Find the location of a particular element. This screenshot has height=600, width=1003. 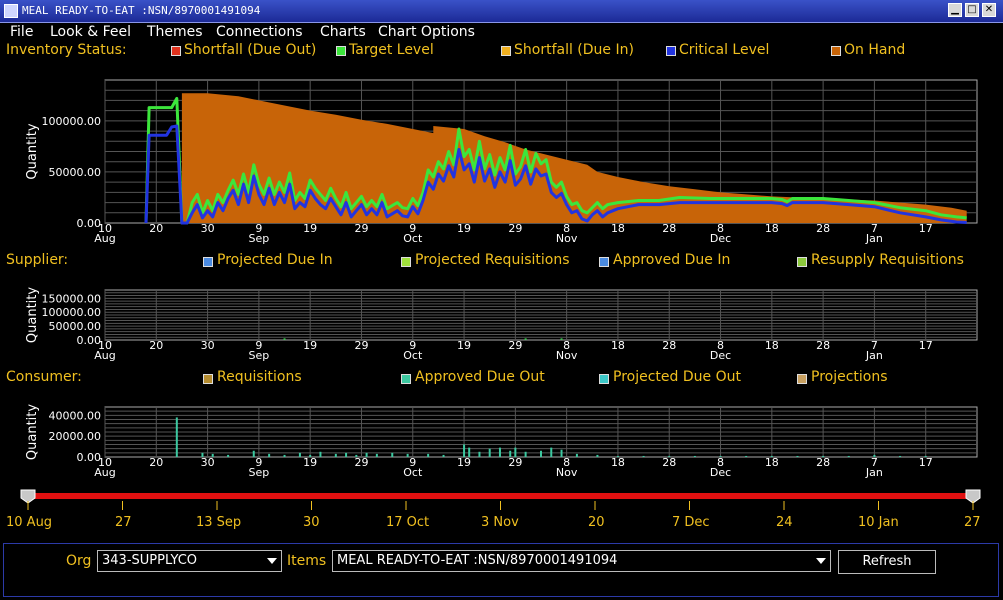

legend-shortfall-due-in: Shortfall (Due In) is located at coordinates (574, 50).